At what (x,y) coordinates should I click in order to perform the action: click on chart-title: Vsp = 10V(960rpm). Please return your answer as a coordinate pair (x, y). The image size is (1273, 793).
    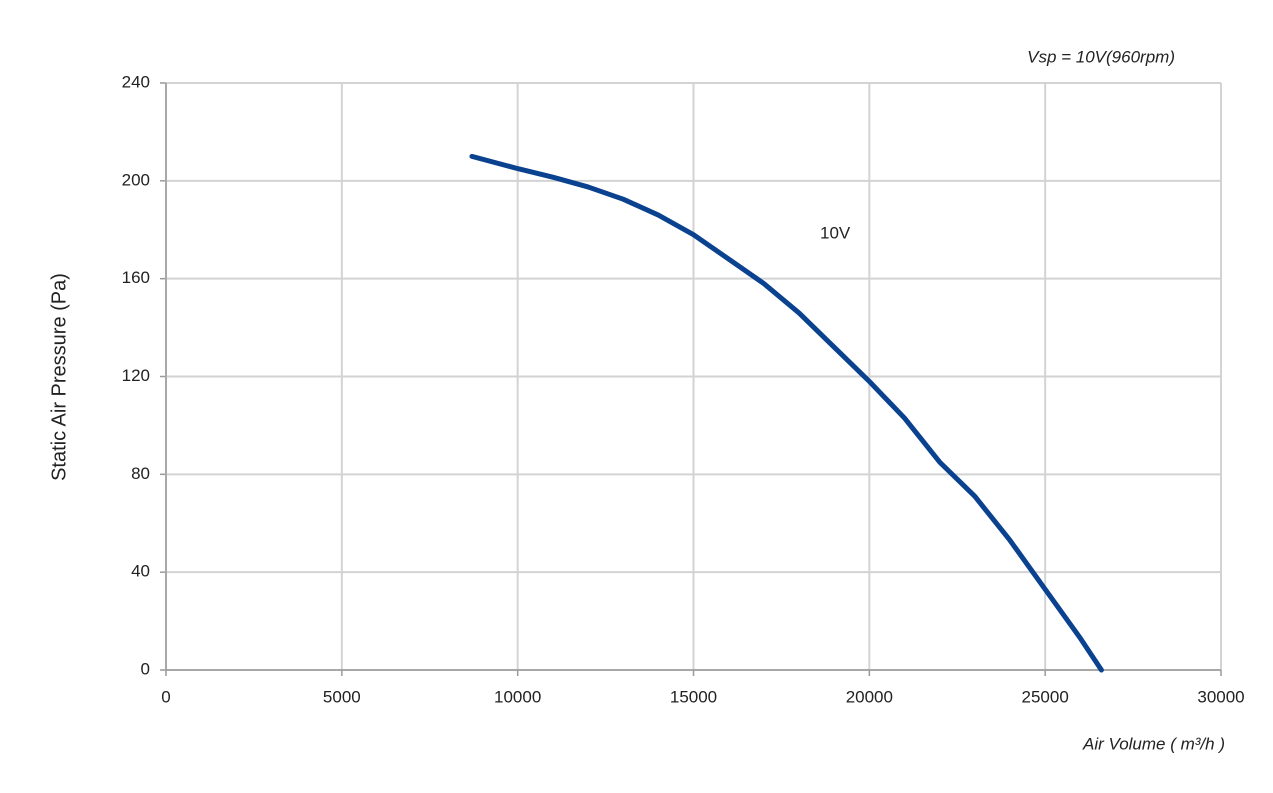
    Looking at the image, I should click on (1101, 56).